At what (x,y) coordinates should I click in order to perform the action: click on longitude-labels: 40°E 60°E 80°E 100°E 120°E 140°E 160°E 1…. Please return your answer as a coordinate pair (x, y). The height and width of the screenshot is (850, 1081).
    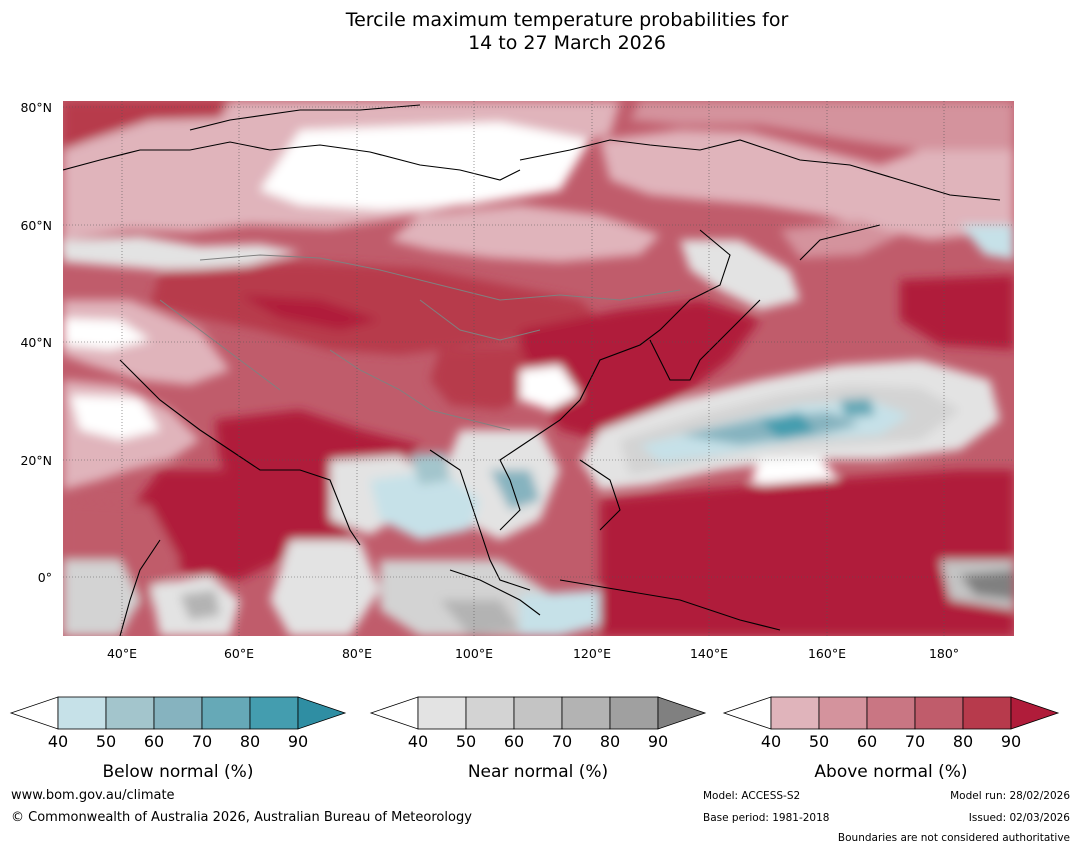
    Looking at the image, I should click on (533, 653).